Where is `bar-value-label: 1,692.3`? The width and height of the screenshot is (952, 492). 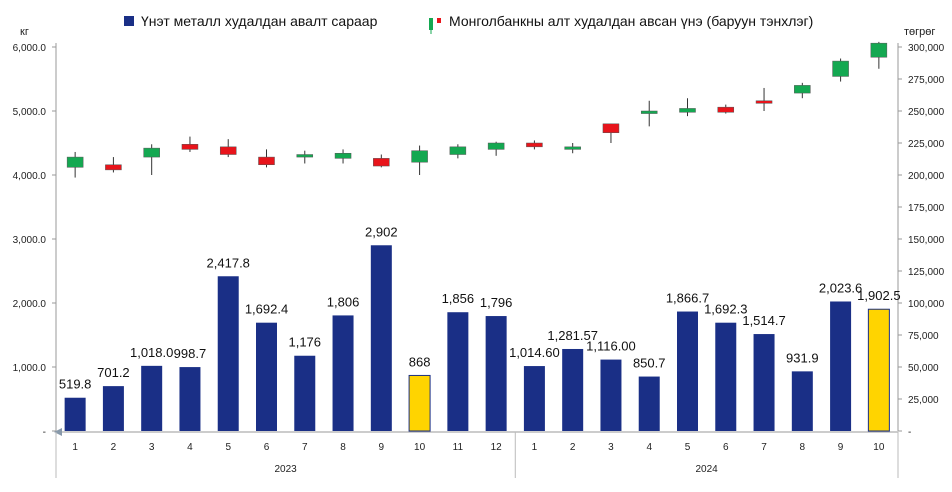
bar-value-label: 1,692.3 is located at coordinates (725, 309).